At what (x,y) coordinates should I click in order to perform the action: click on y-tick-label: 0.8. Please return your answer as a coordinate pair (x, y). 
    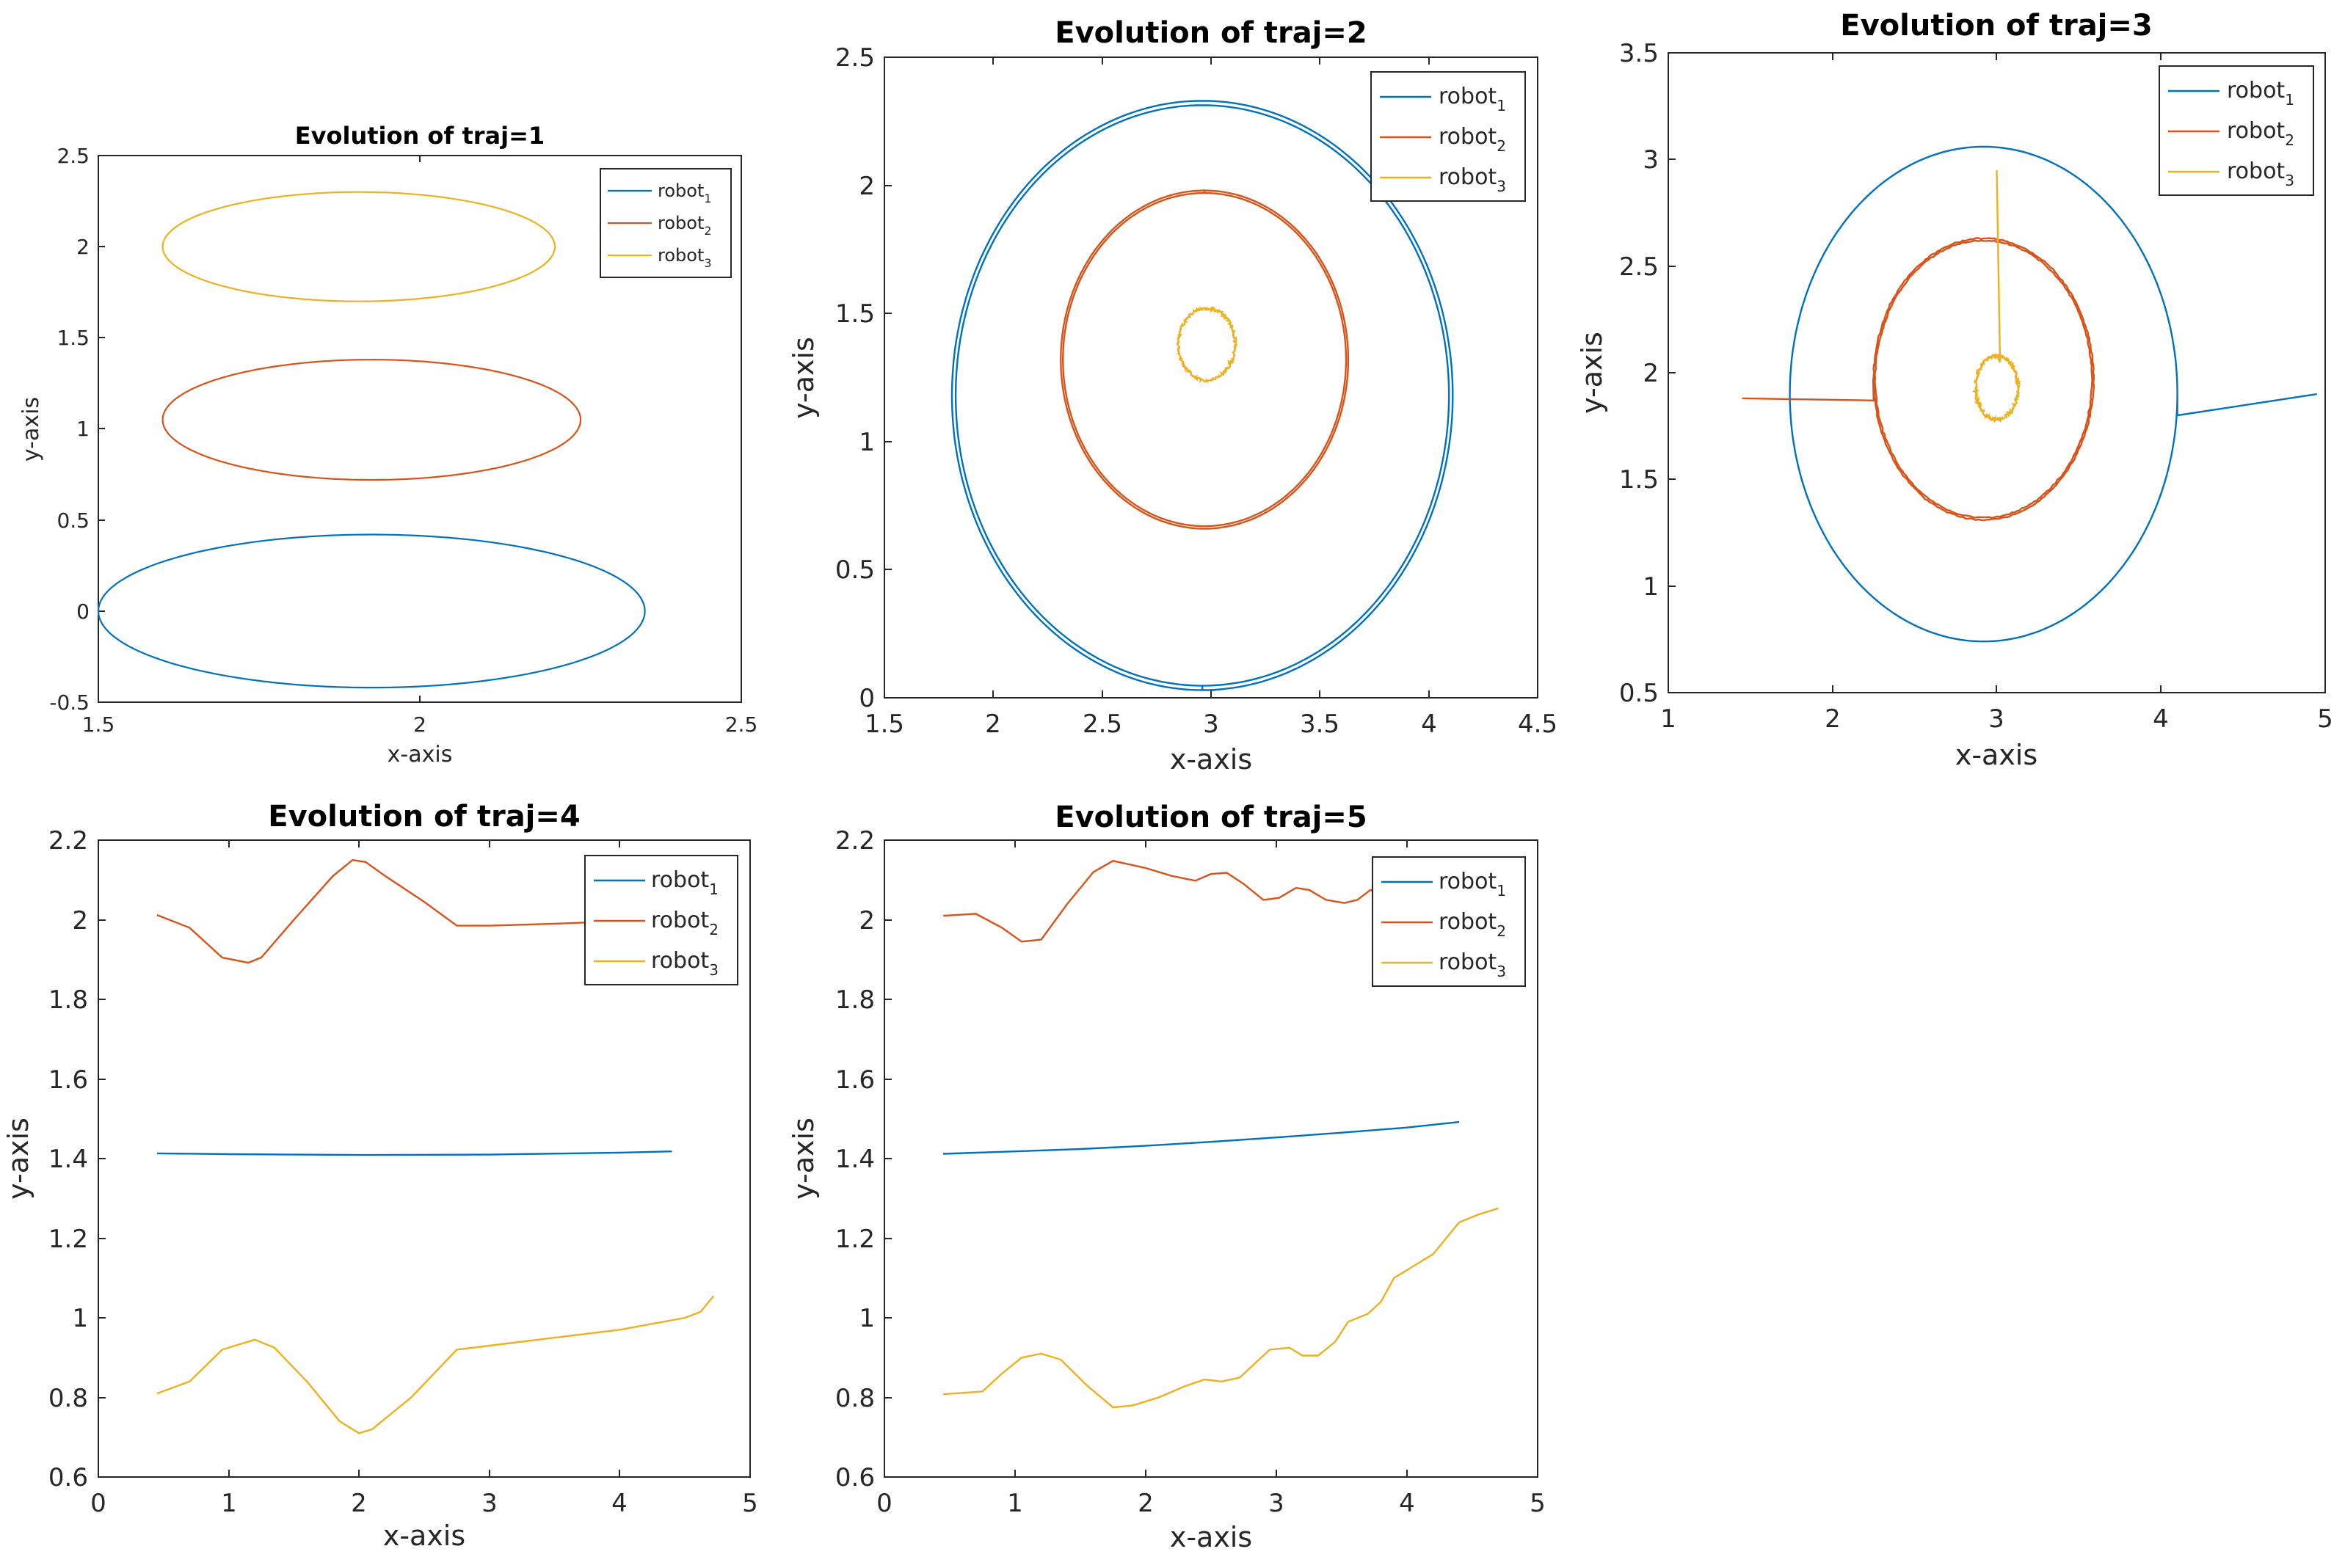
    Looking at the image, I should click on (68, 1399).